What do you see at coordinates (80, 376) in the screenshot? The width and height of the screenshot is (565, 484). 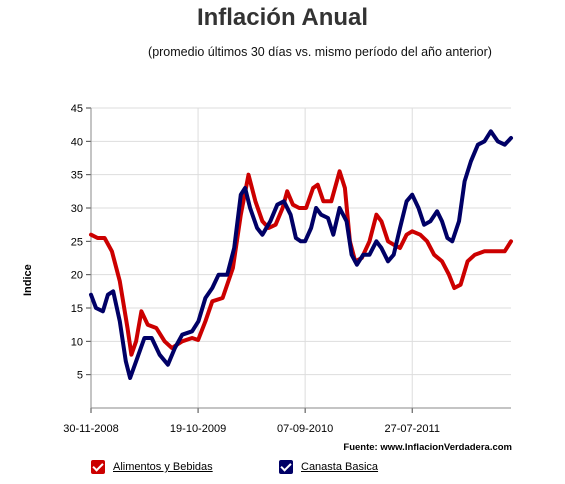 I see `y-tick-label: 5` at bounding box center [80, 376].